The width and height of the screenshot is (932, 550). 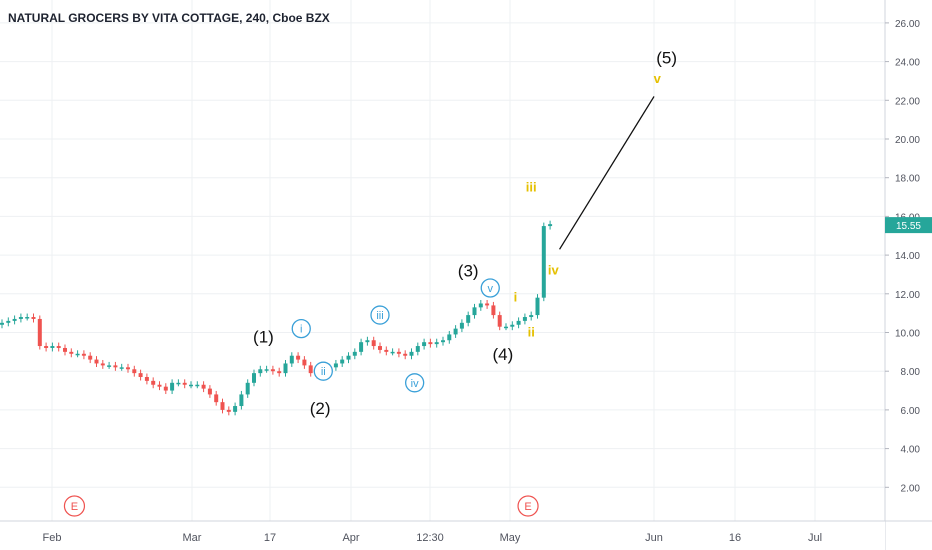 I want to click on earnings-event-label: E, so click(x=527, y=507).